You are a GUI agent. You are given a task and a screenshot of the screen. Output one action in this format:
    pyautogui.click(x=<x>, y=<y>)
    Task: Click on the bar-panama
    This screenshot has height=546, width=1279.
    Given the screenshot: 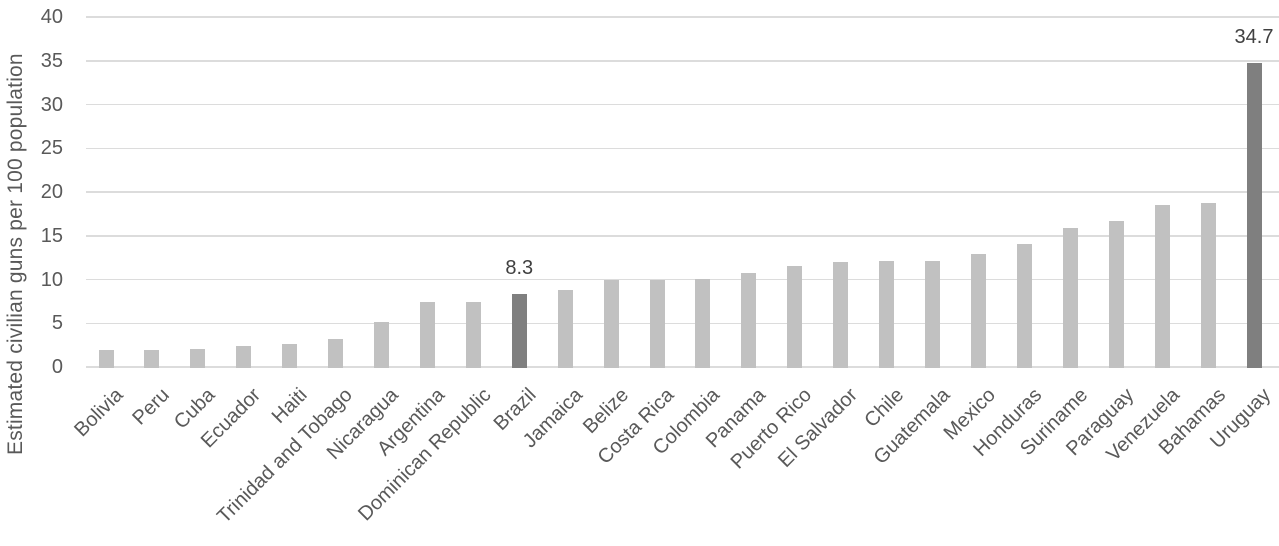 What is the action you would take?
    pyautogui.click(x=749, y=320)
    